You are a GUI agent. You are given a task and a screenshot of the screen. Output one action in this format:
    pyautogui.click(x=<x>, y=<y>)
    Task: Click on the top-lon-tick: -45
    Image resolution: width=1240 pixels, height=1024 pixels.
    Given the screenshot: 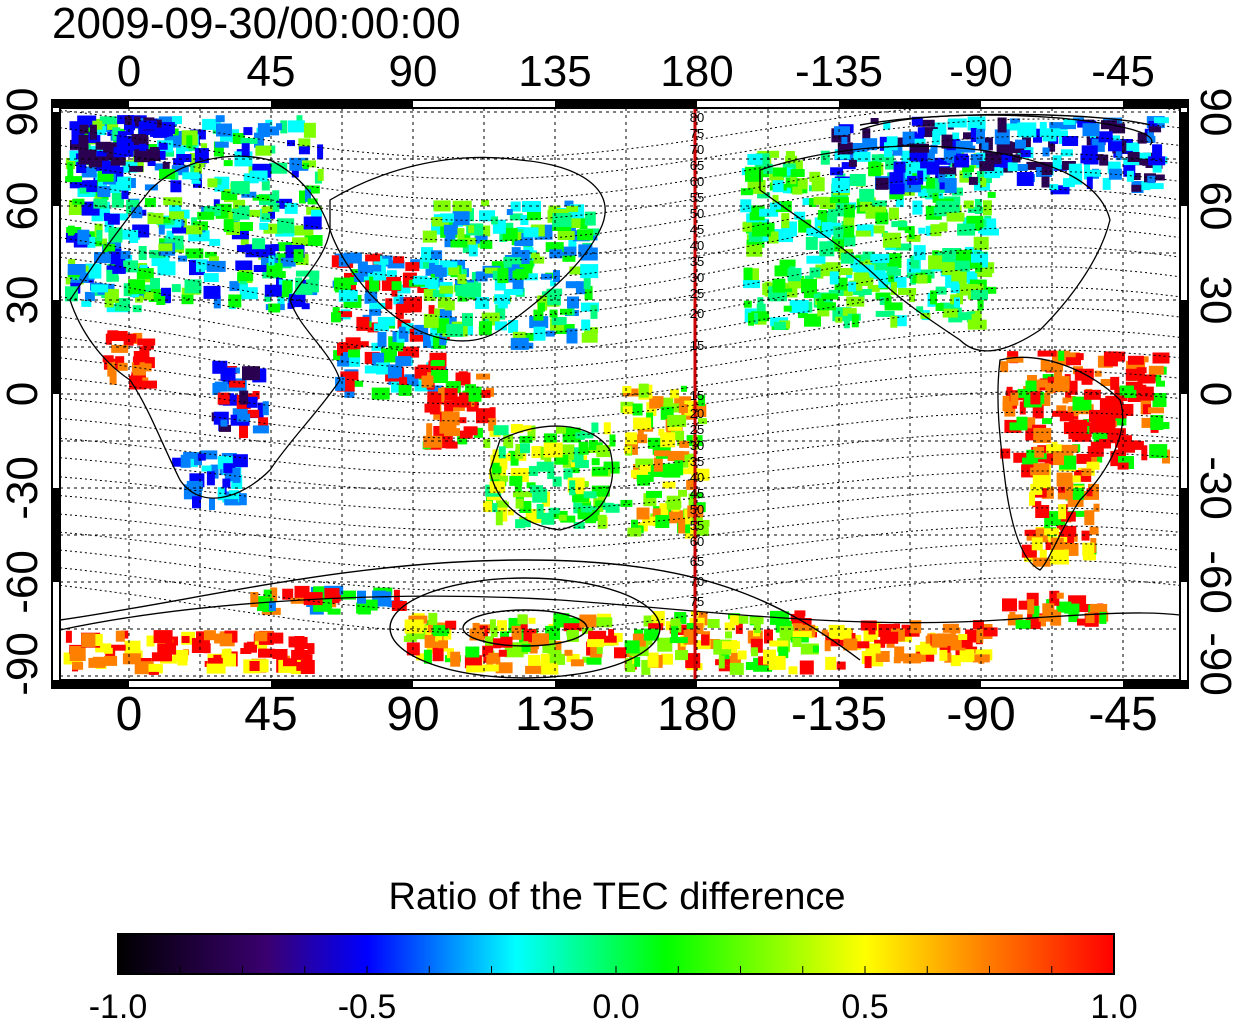 What is the action you would take?
    pyautogui.click(x=1123, y=71)
    